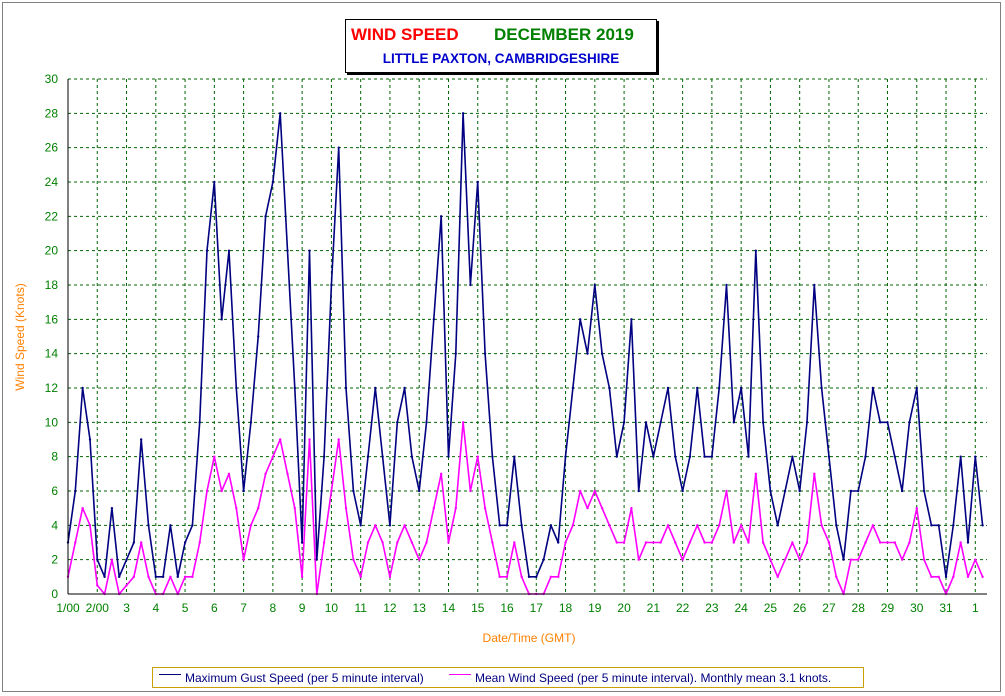  Describe the element at coordinates (800, 608) in the screenshot. I see `x-tick-label: 26` at that location.